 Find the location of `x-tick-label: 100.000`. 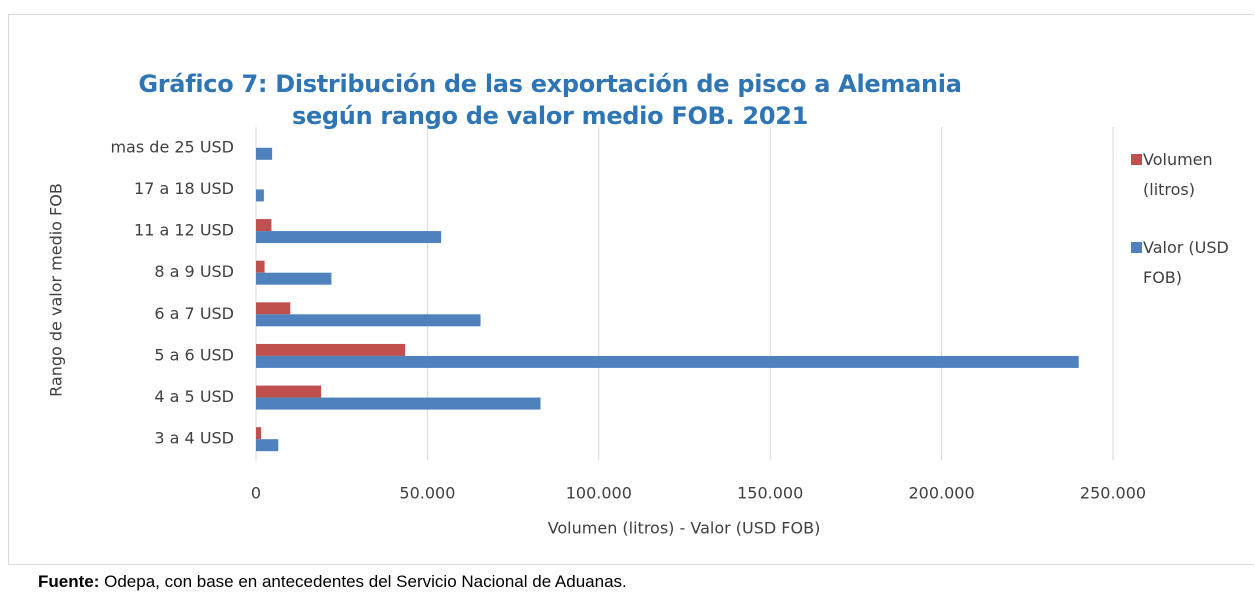

x-tick-label: 100.000 is located at coordinates (599, 493).